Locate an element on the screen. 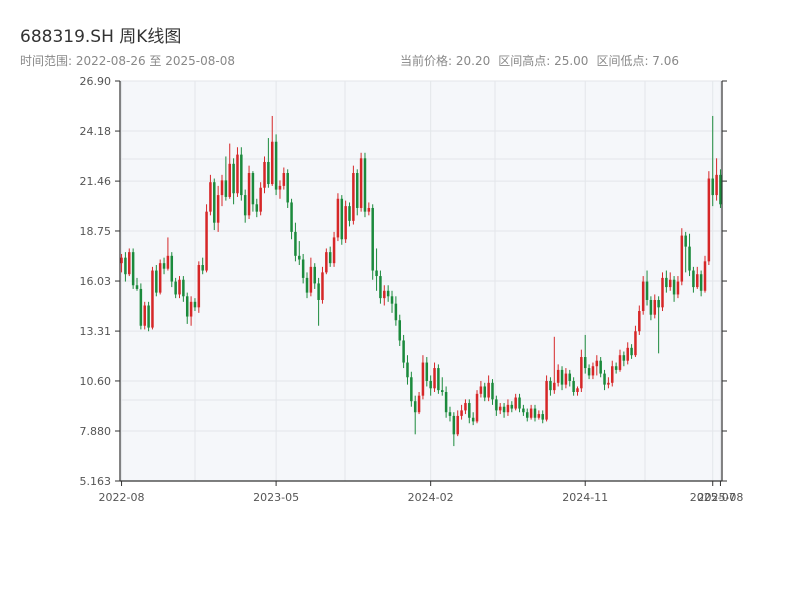 The image size is (800, 600). y-tick-label: 24.18 is located at coordinates (96, 131).